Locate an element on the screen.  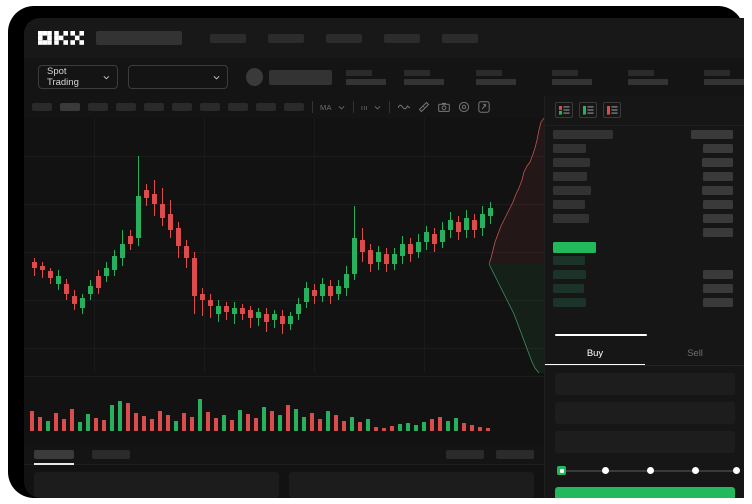
okx-logo is located at coordinates (61, 38).